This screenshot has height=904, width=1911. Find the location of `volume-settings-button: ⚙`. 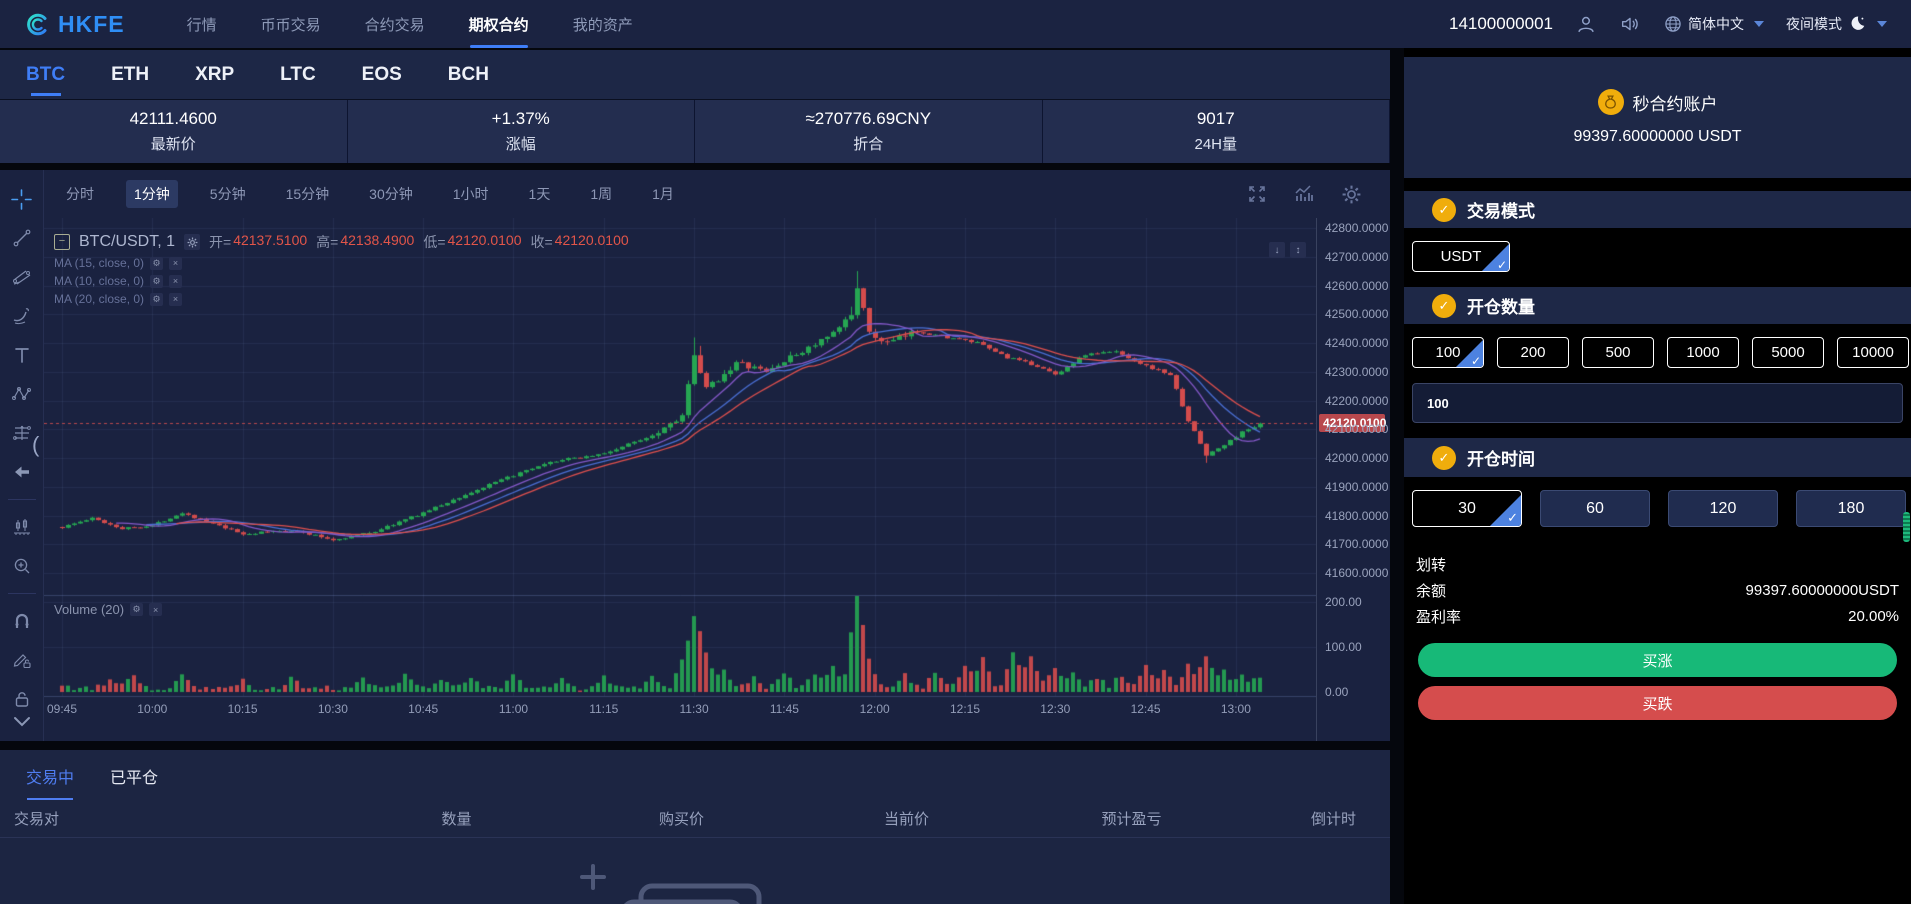

volume-settings-button: ⚙ is located at coordinates (137, 609).